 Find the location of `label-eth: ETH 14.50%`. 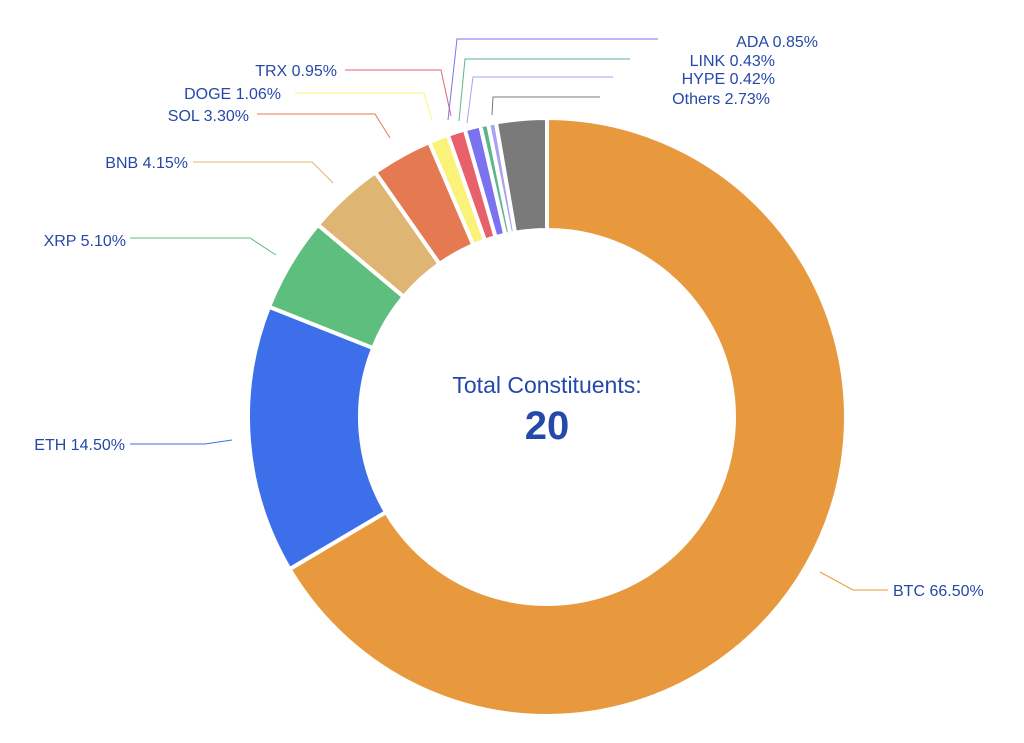

label-eth: ETH 14.50% is located at coordinates (79, 445).